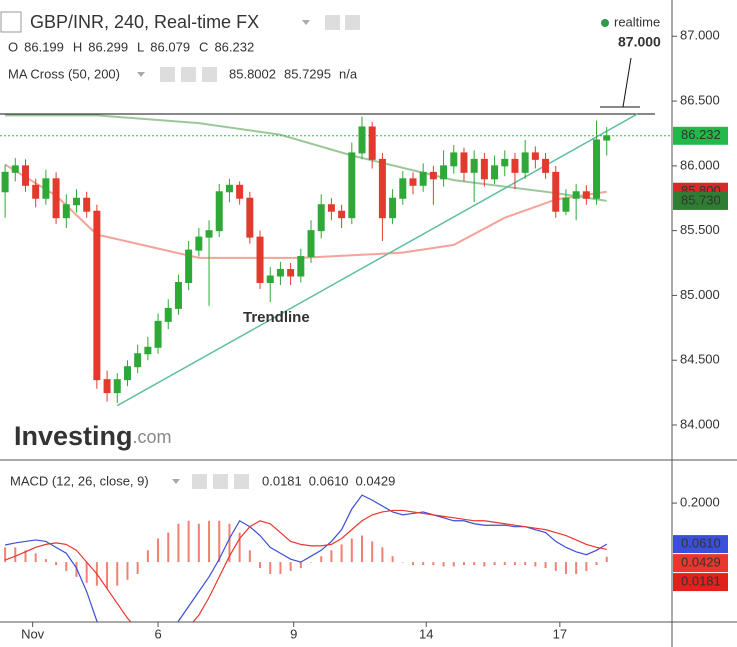 The height and width of the screenshot is (647, 737). Describe the element at coordinates (426, 633) in the screenshot. I see `x-tick-label: 14` at that location.